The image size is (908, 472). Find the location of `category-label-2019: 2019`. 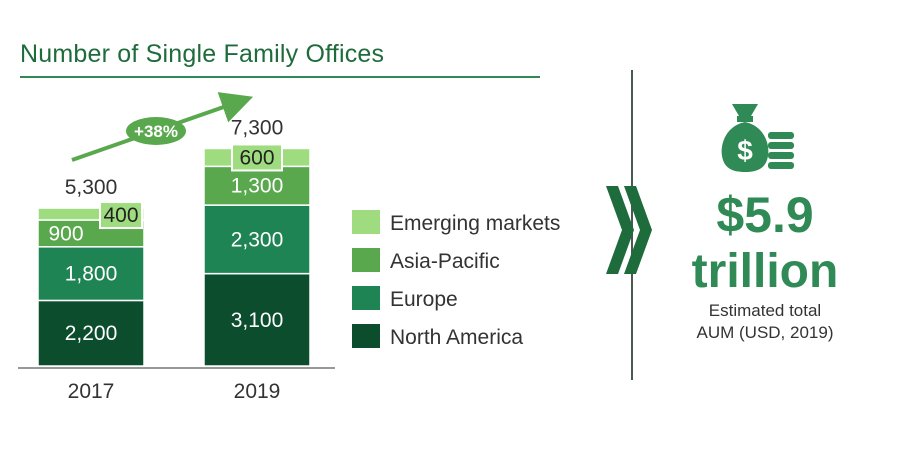

category-label-2019: 2019 is located at coordinates (257, 391).